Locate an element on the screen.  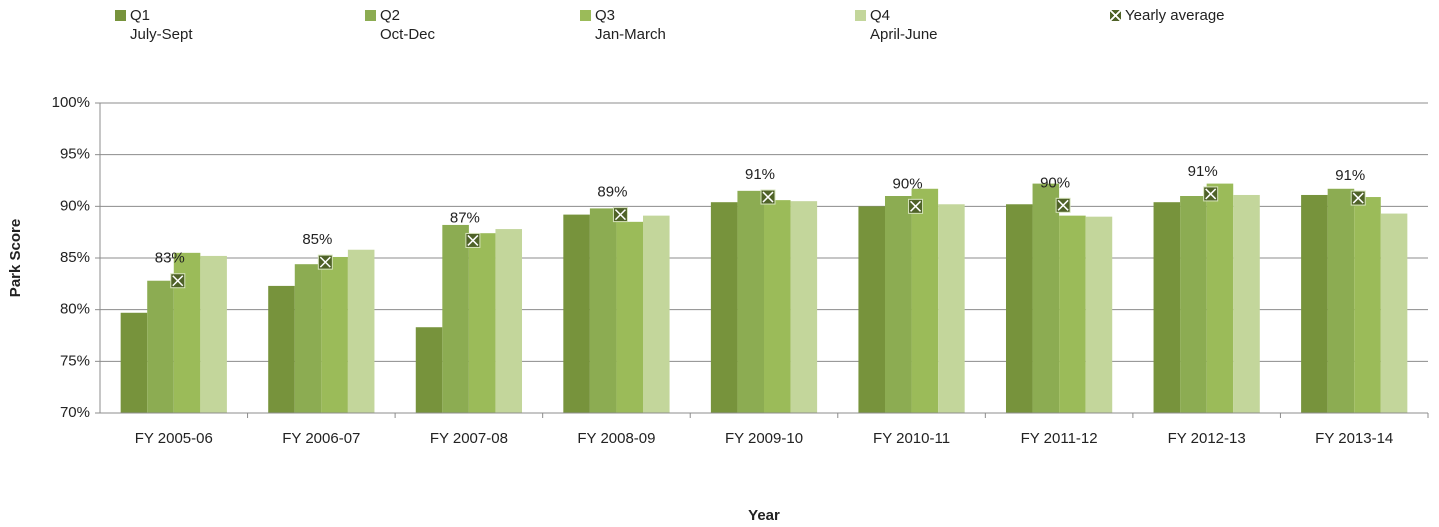
x-tick-label: FY 2013-14 is located at coordinates (1354, 438).